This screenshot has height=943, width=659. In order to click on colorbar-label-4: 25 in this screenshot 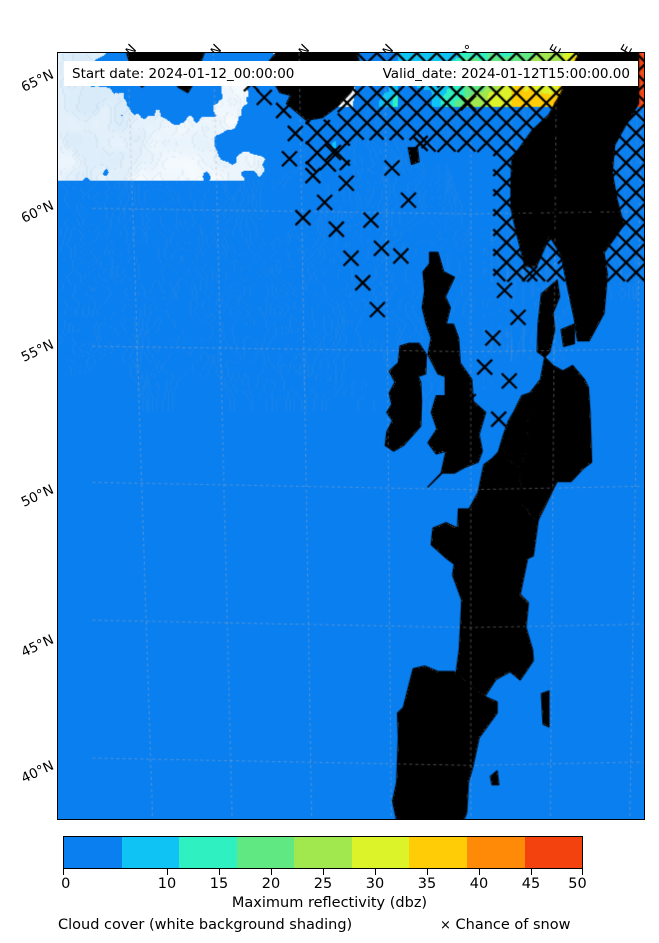, I will do `click(323, 884)`.